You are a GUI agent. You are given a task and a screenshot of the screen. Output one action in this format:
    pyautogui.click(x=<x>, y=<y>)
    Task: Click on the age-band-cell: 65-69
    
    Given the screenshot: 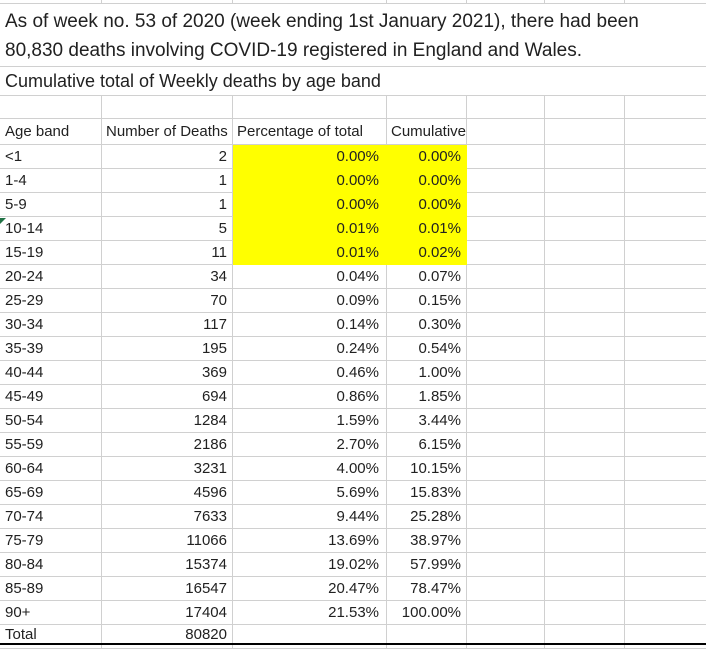 What is the action you would take?
    pyautogui.click(x=51, y=493)
    